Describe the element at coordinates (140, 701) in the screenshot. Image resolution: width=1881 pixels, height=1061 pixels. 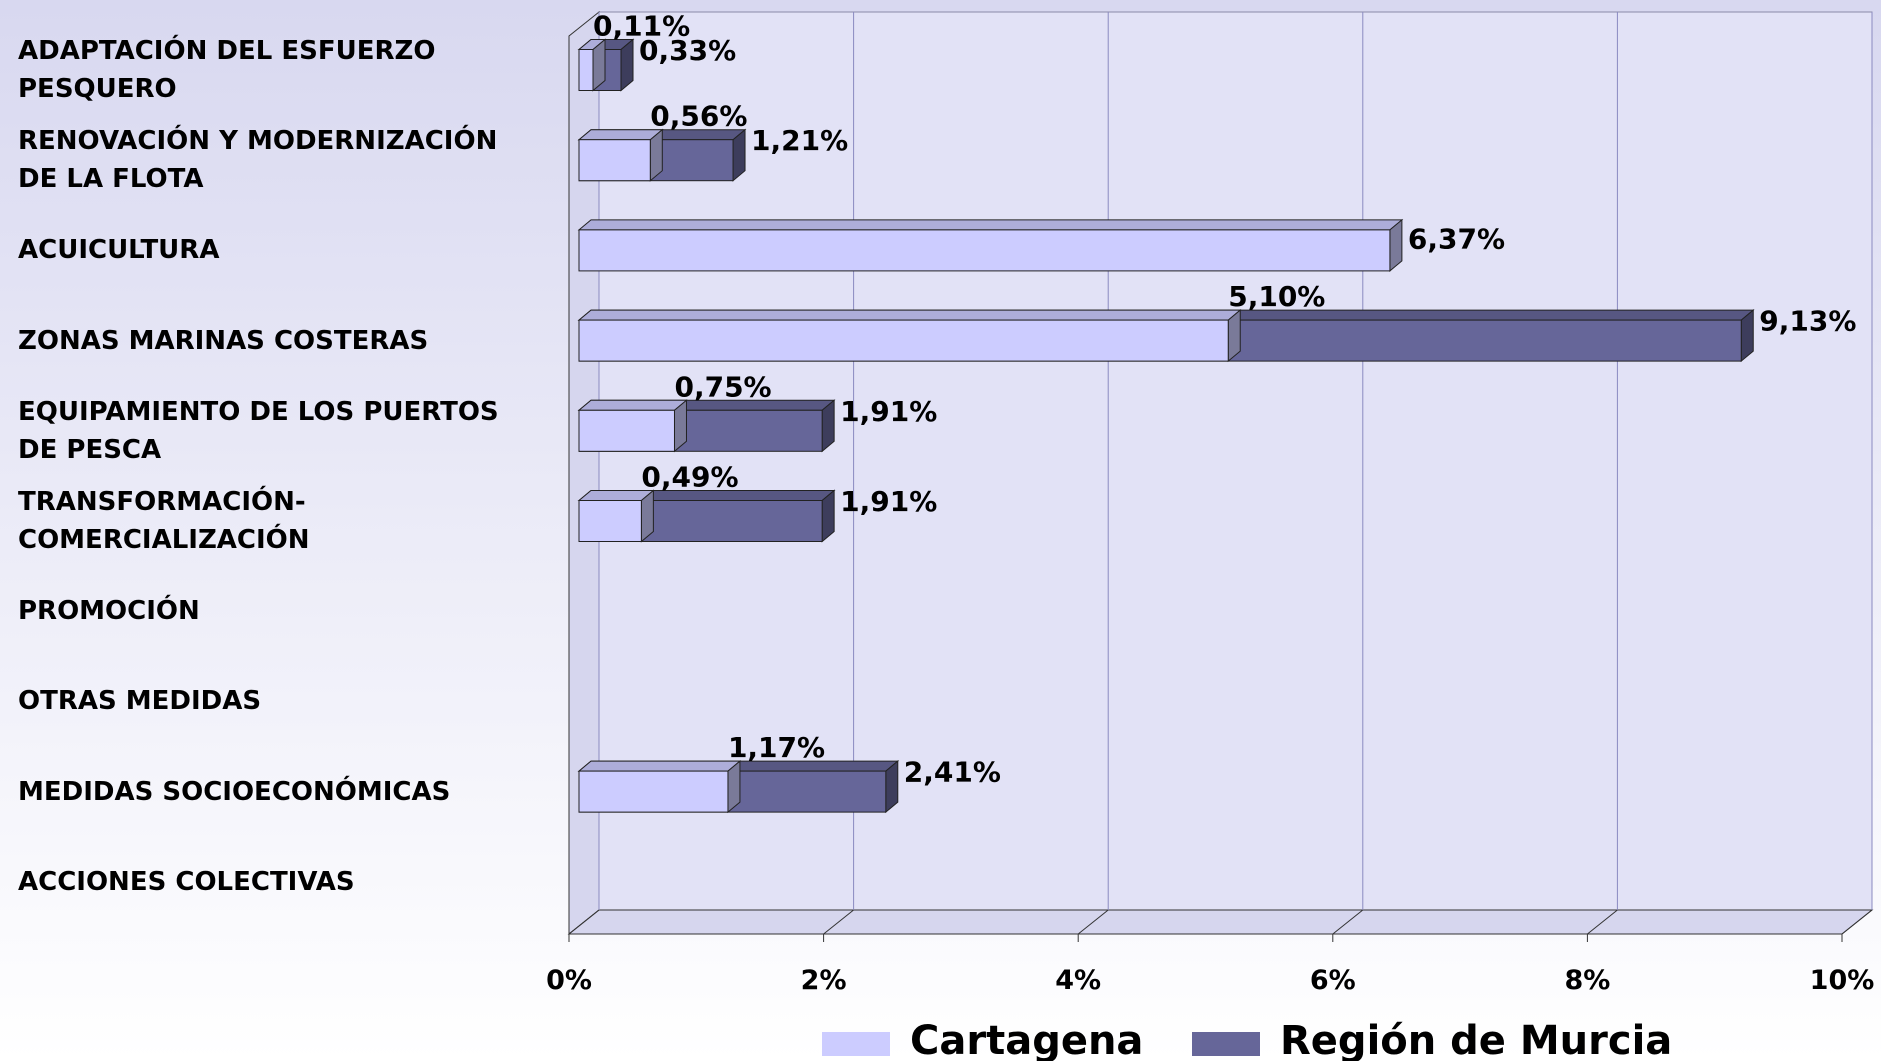
I see `category-label: OTRAS MEDIDAS` at that location.